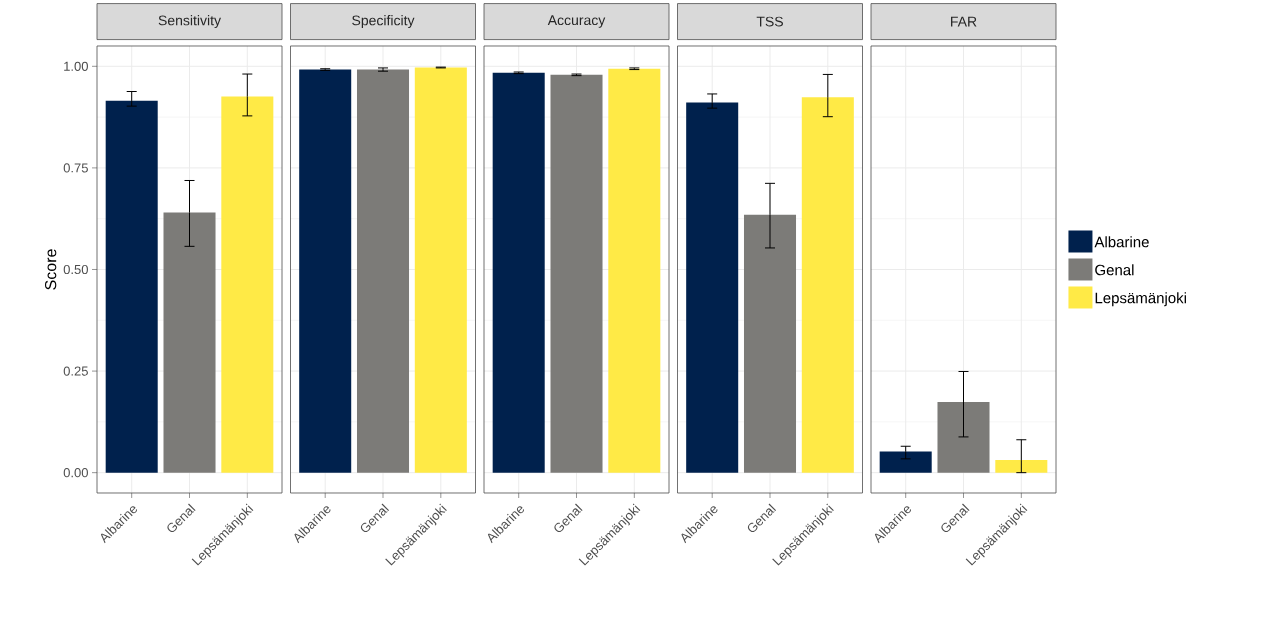 This screenshot has height=621, width=1280. What do you see at coordinates (769, 21) in the screenshot?
I see `chart-title: TSS` at bounding box center [769, 21].